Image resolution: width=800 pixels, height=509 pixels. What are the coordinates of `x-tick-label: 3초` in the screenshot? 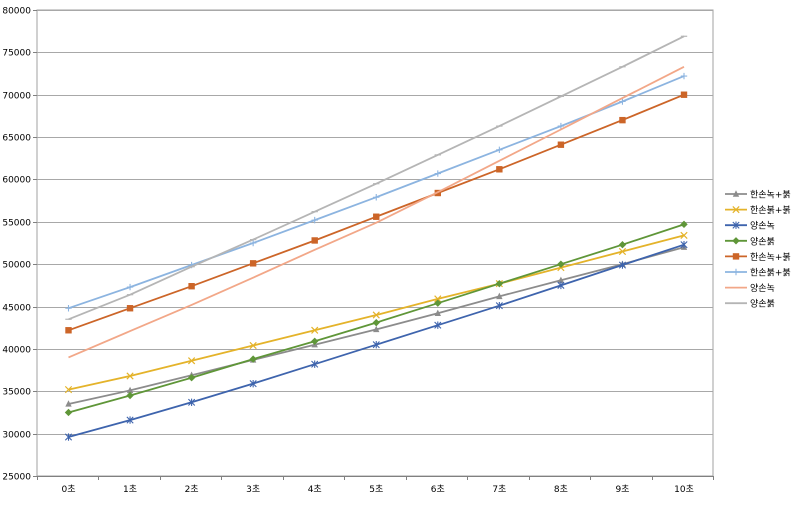 It's located at (253, 489).